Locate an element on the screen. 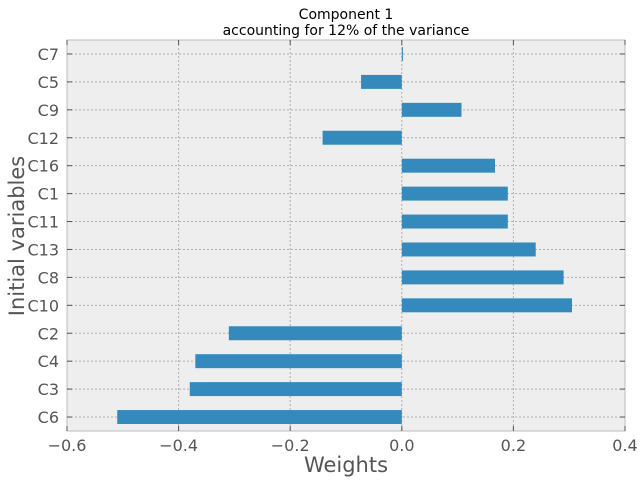 Image resolution: width=643 pixels, height=482 pixels. chart-title-line-2: accounting for 12% of the variance is located at coordinates (346, 31).